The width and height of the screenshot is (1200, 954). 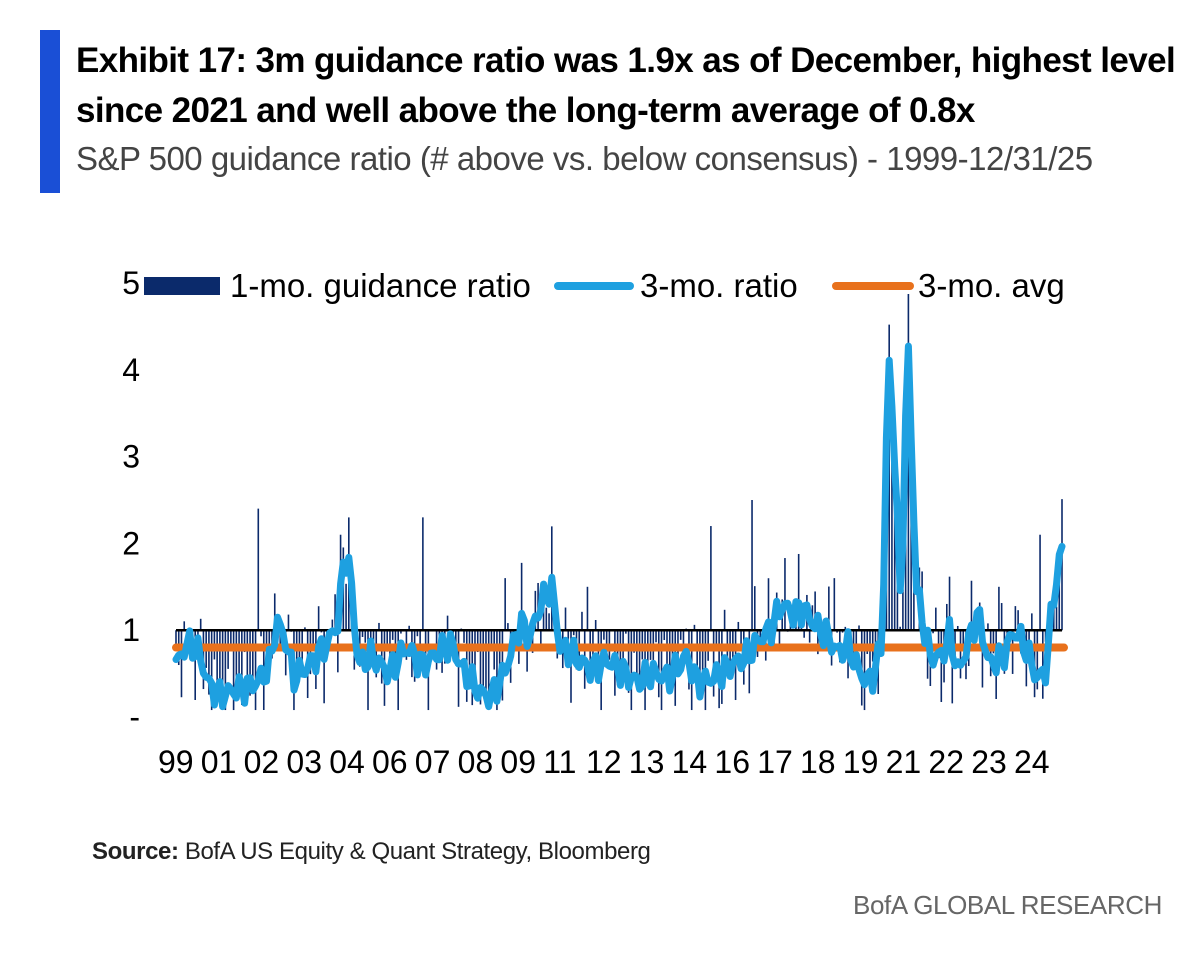 I want to click on y-axis: - 1 2 3 4 5, so click(x=131, y=500).